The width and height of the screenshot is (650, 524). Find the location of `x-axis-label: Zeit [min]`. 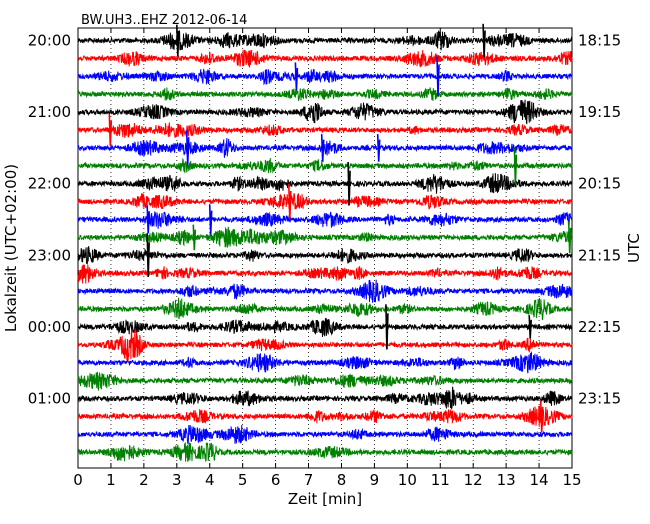

x-axis-label: Zeit [min] is located at coordinates (325, 499).